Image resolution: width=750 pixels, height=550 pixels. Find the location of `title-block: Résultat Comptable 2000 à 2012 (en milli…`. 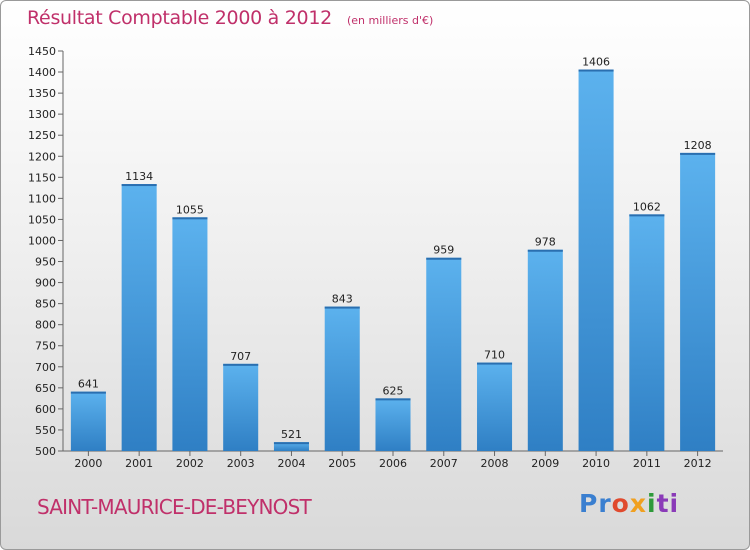

title-block: Résultat Comptable 2000 à 2012 (en milli… is located at coordinates (230, 18).